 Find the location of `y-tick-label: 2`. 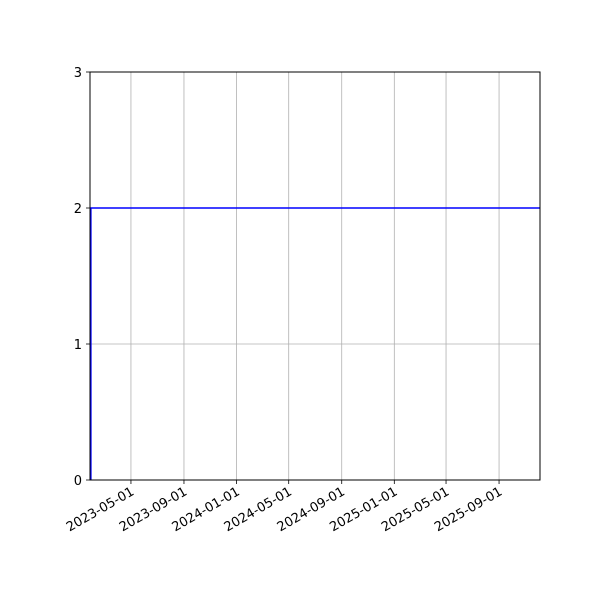

y-tick-label: 2 is located at coordinates (78, 209).